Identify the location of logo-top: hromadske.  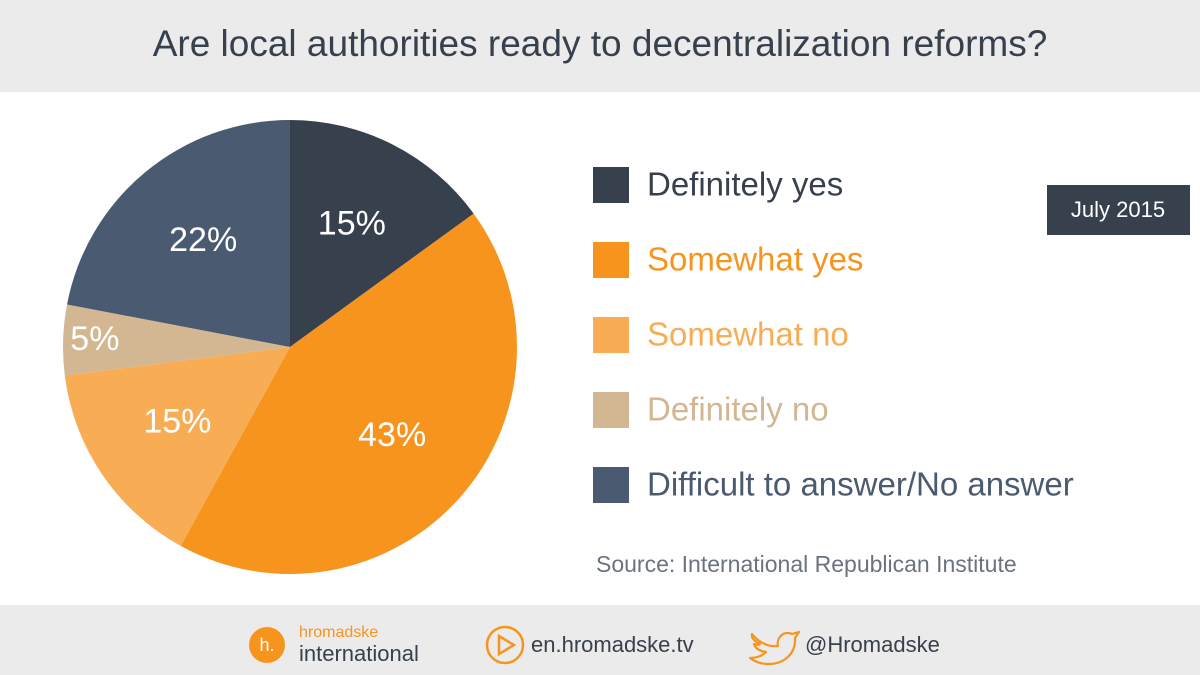
(338, 632).